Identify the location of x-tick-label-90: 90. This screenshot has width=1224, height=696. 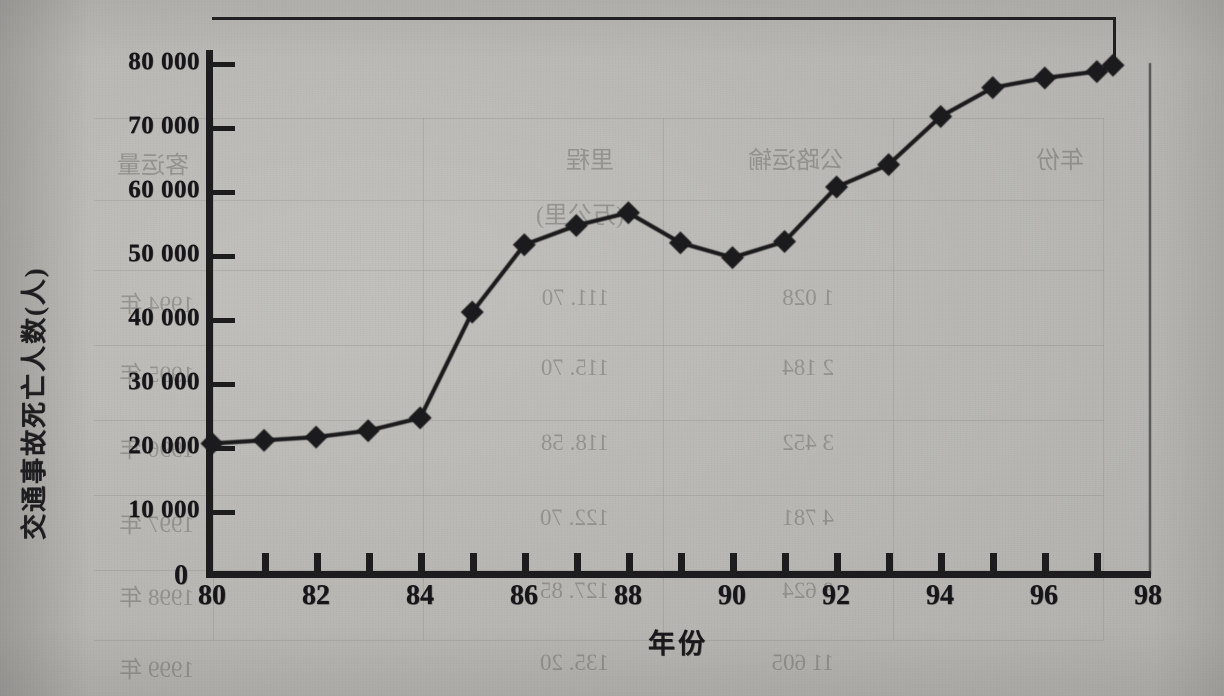
(732, 595).